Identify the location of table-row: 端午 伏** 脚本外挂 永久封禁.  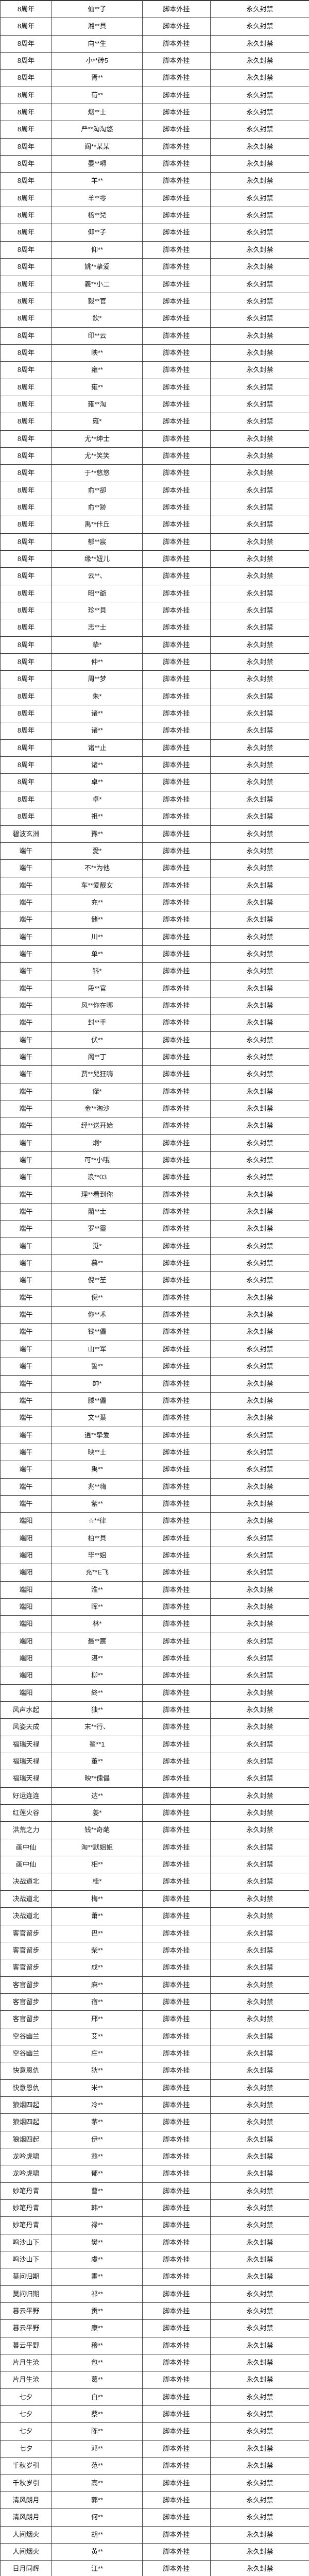
(154, 1040).